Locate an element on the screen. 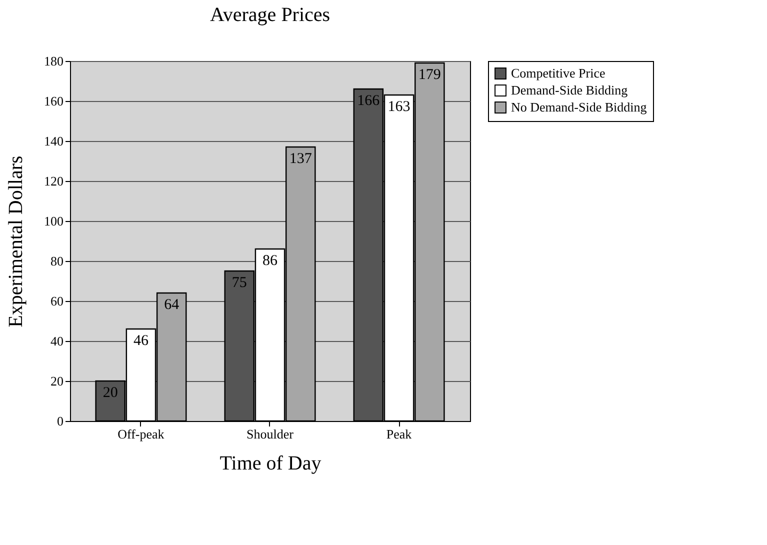 This screenshot has width=767, height=545. chart-title: Average Prices is located at coordinates (270, 15).